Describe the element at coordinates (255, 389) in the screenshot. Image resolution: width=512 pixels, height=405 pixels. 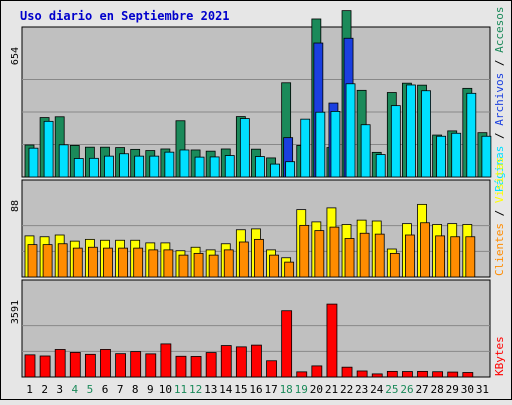
I see `x-tick-label-16: 16` at that location.